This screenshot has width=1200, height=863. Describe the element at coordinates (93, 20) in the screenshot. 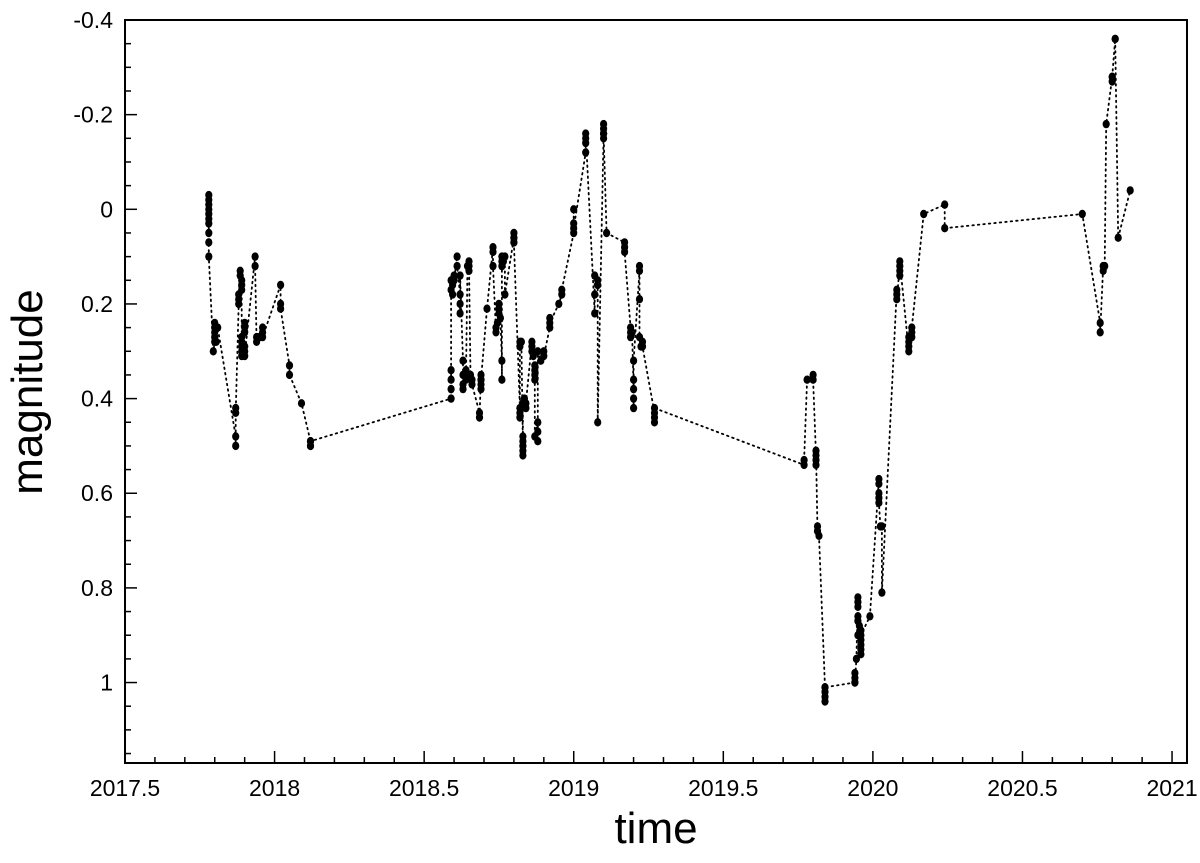

I see `y-tick-label: -0.4` at that location.